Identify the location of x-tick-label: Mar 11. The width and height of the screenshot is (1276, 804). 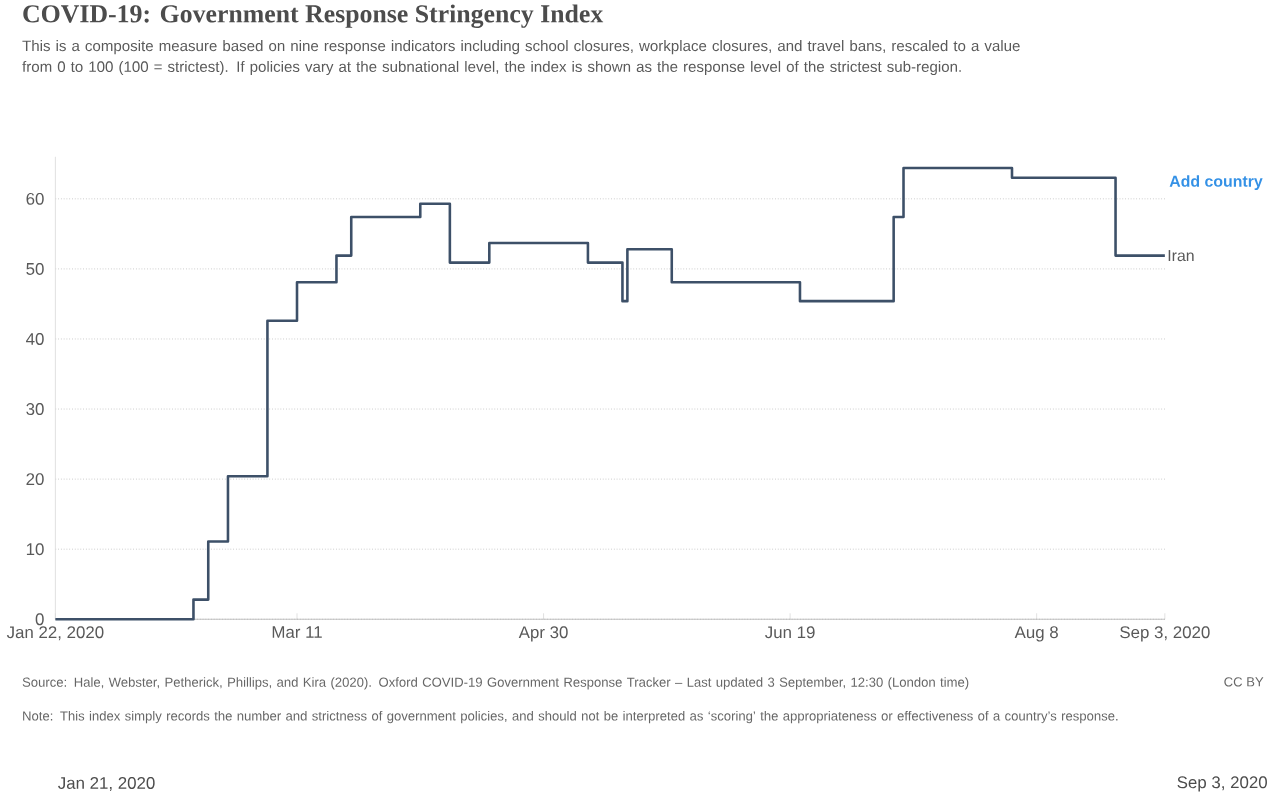
(297, 632).